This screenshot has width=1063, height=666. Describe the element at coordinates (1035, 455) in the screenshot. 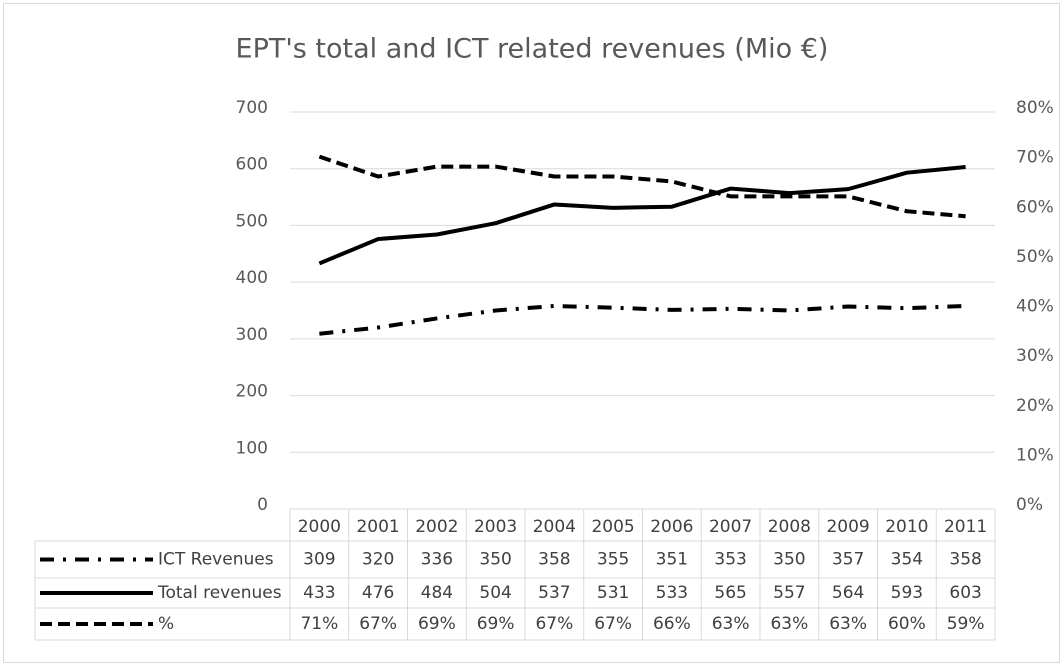

I see `y2-tick-label: 10%` at that location.